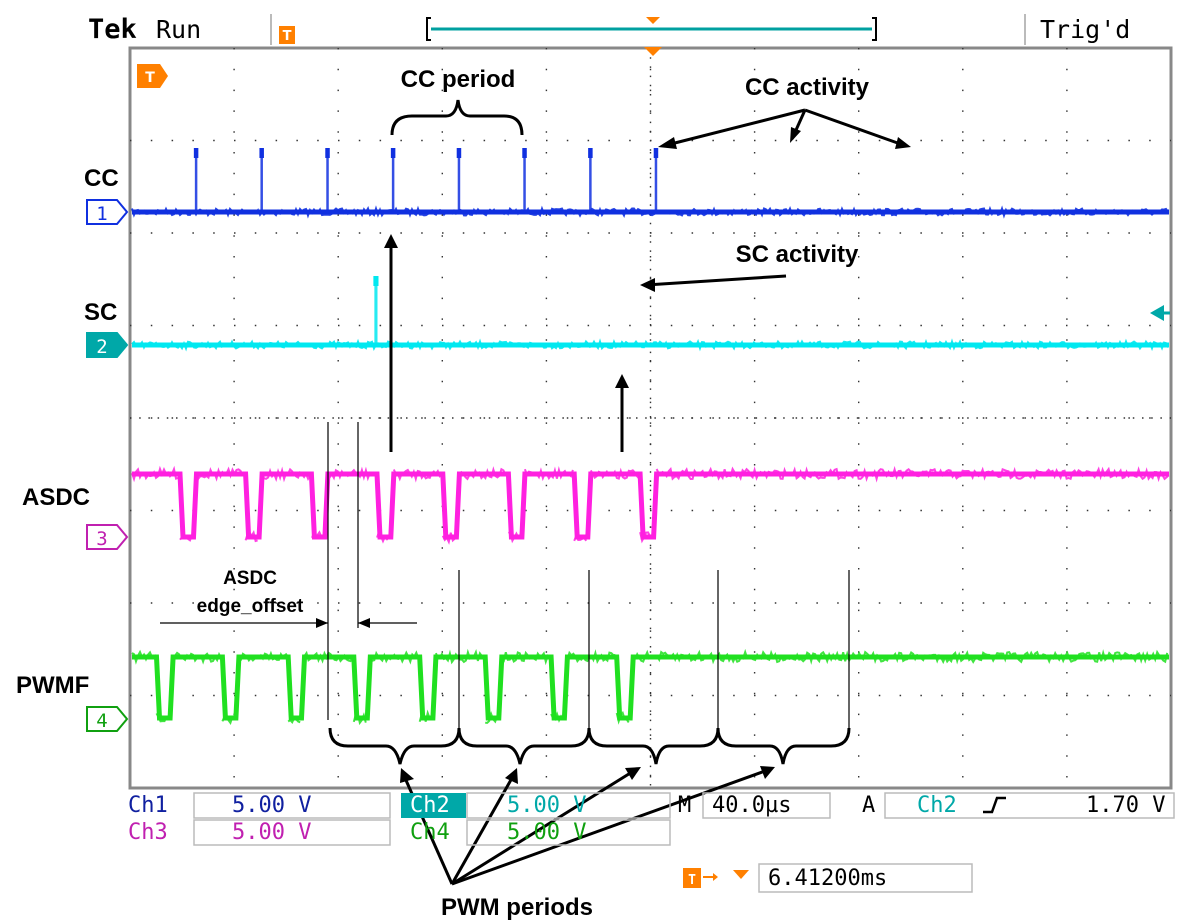 The image size is (1178, 924). I want to click on series-label-asdc: ASDC, so click(56, 497).